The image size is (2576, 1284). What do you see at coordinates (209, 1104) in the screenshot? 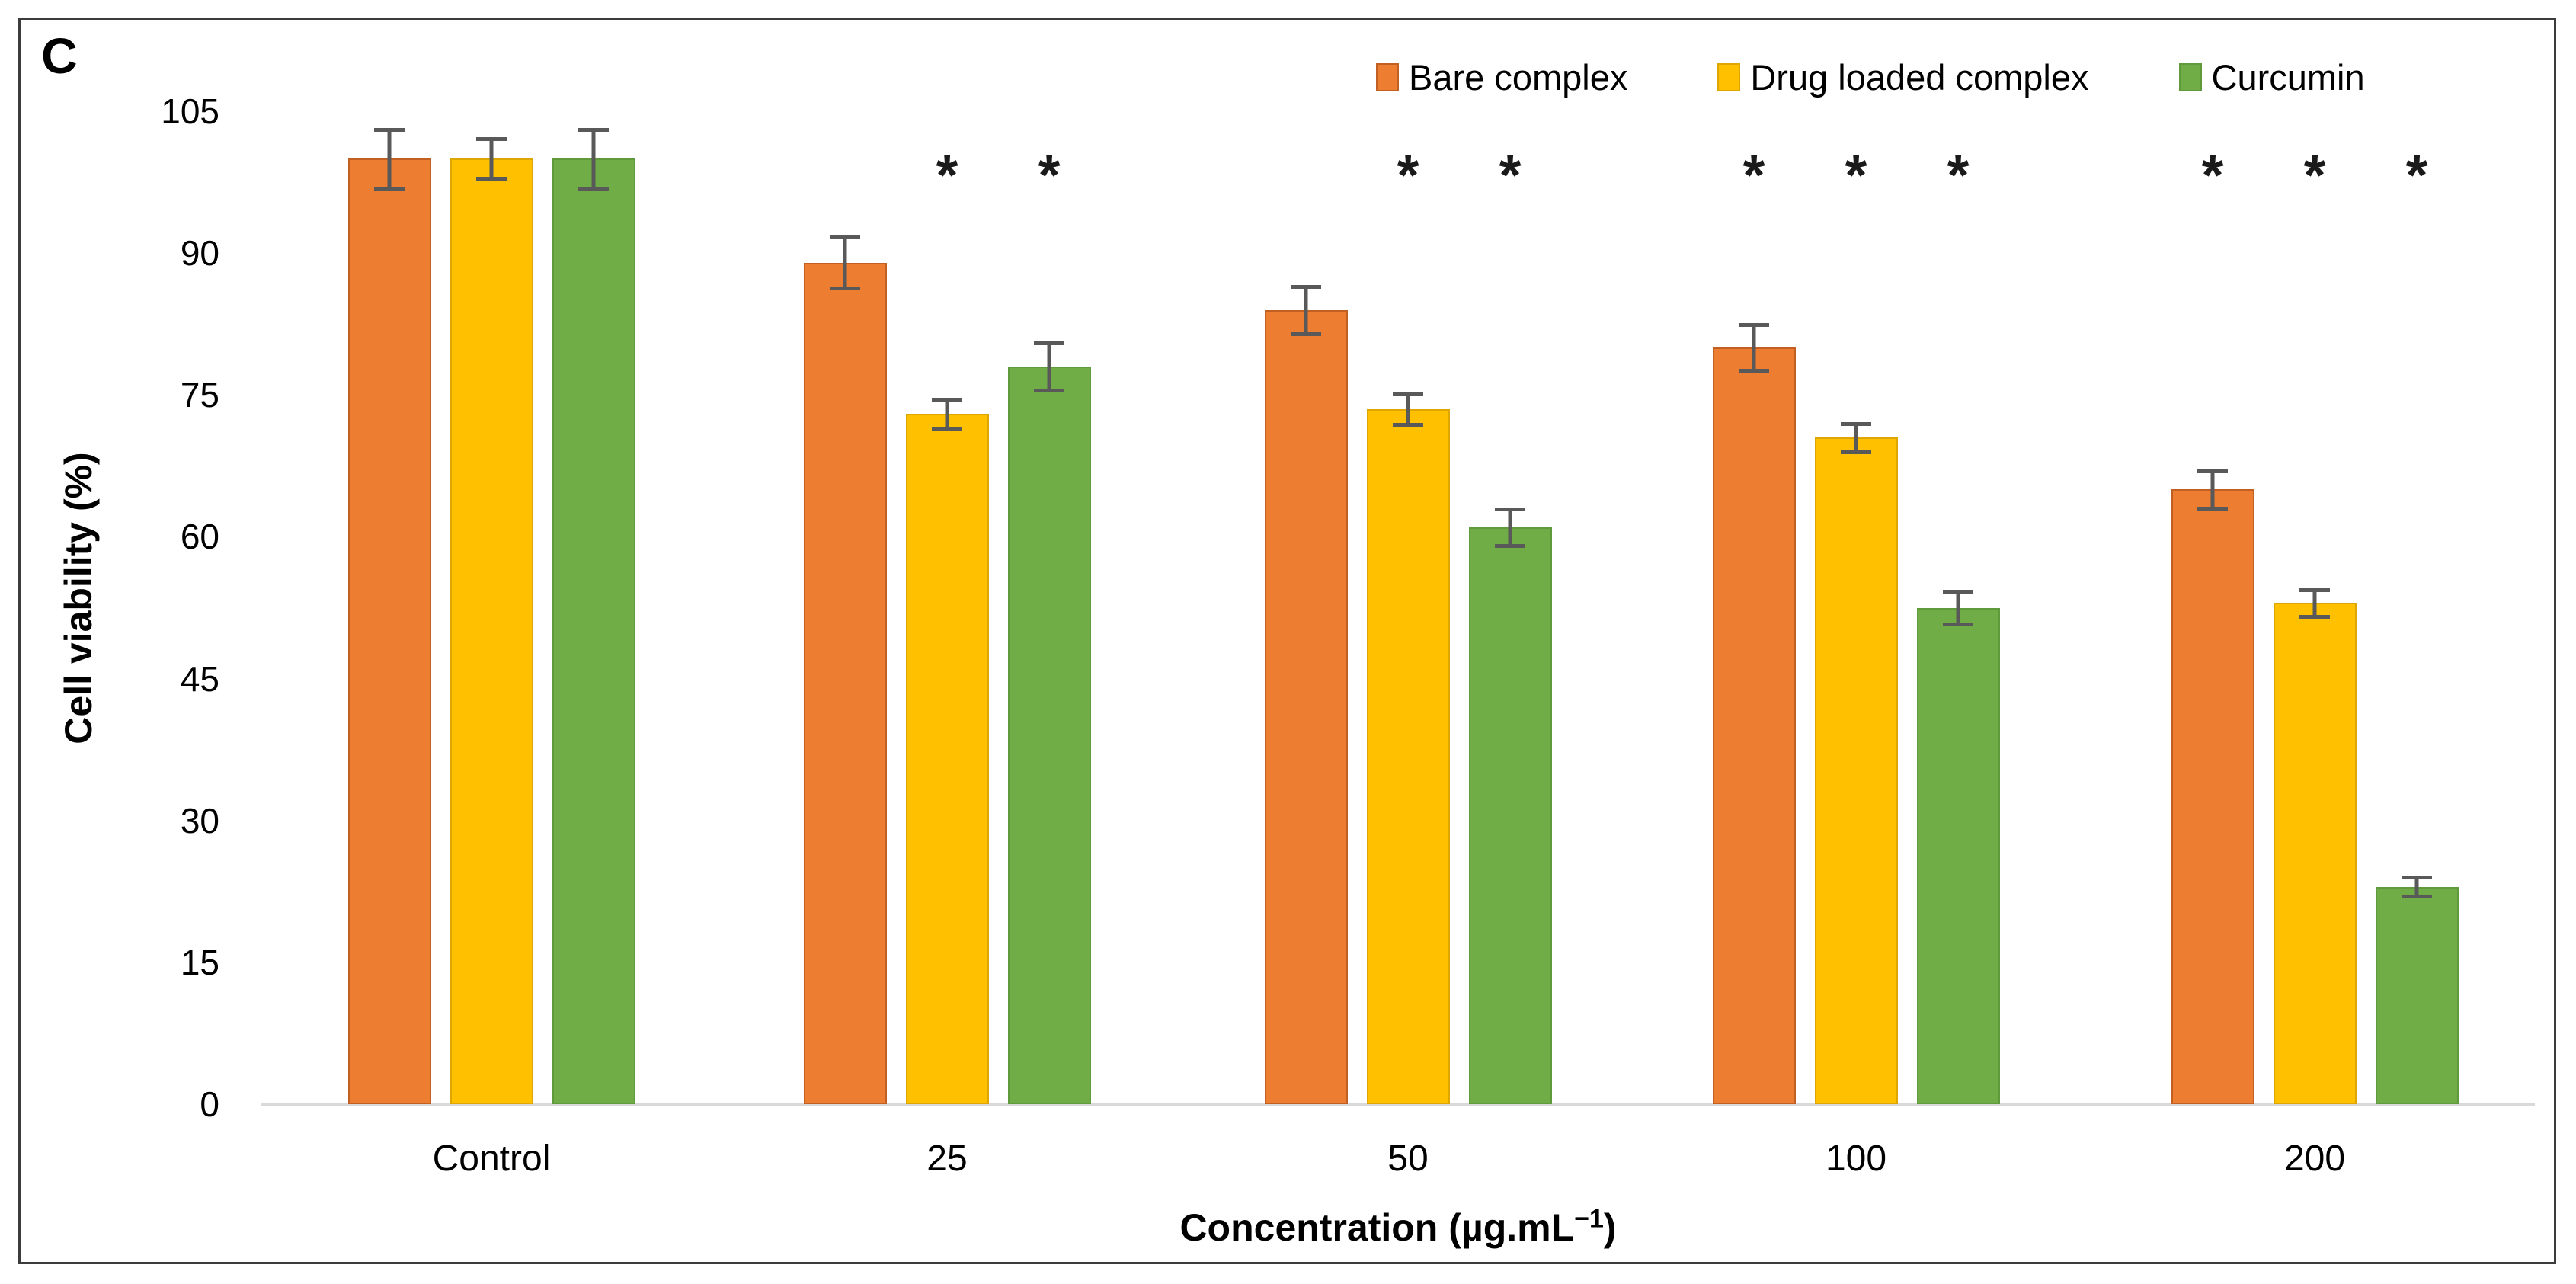
I see `y-axis-tick-label: 0` at bounding box center [209, 1104].